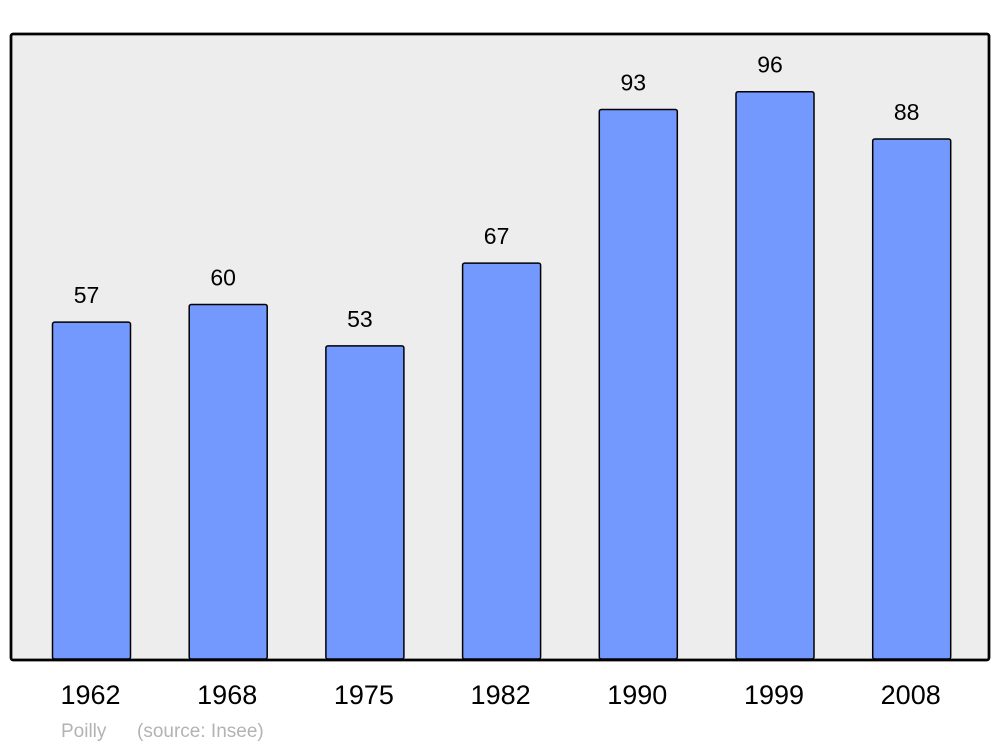 This screenshot has height=747, width=1000. I want to click on bar-1968, so click(228, 481).